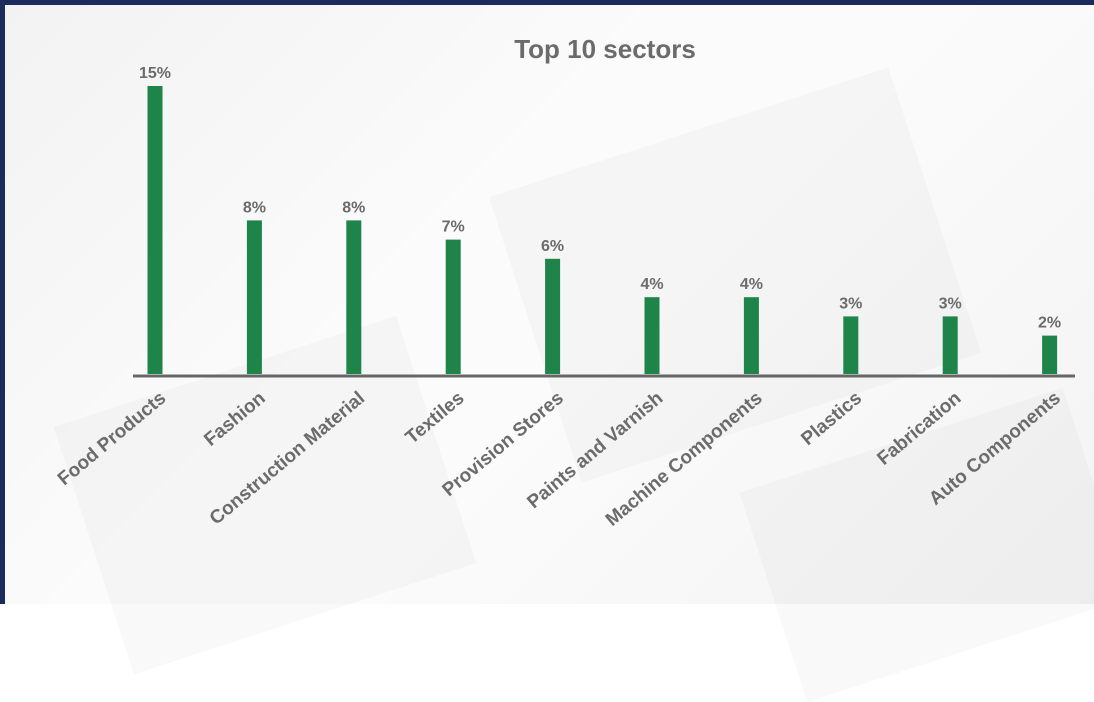 The height and width of the screenshot is (702, 1094). What do you see at coordinates (950, 303) in the screenshot?
I see `data-label-8: 3%` at bounding box center [950, 303].